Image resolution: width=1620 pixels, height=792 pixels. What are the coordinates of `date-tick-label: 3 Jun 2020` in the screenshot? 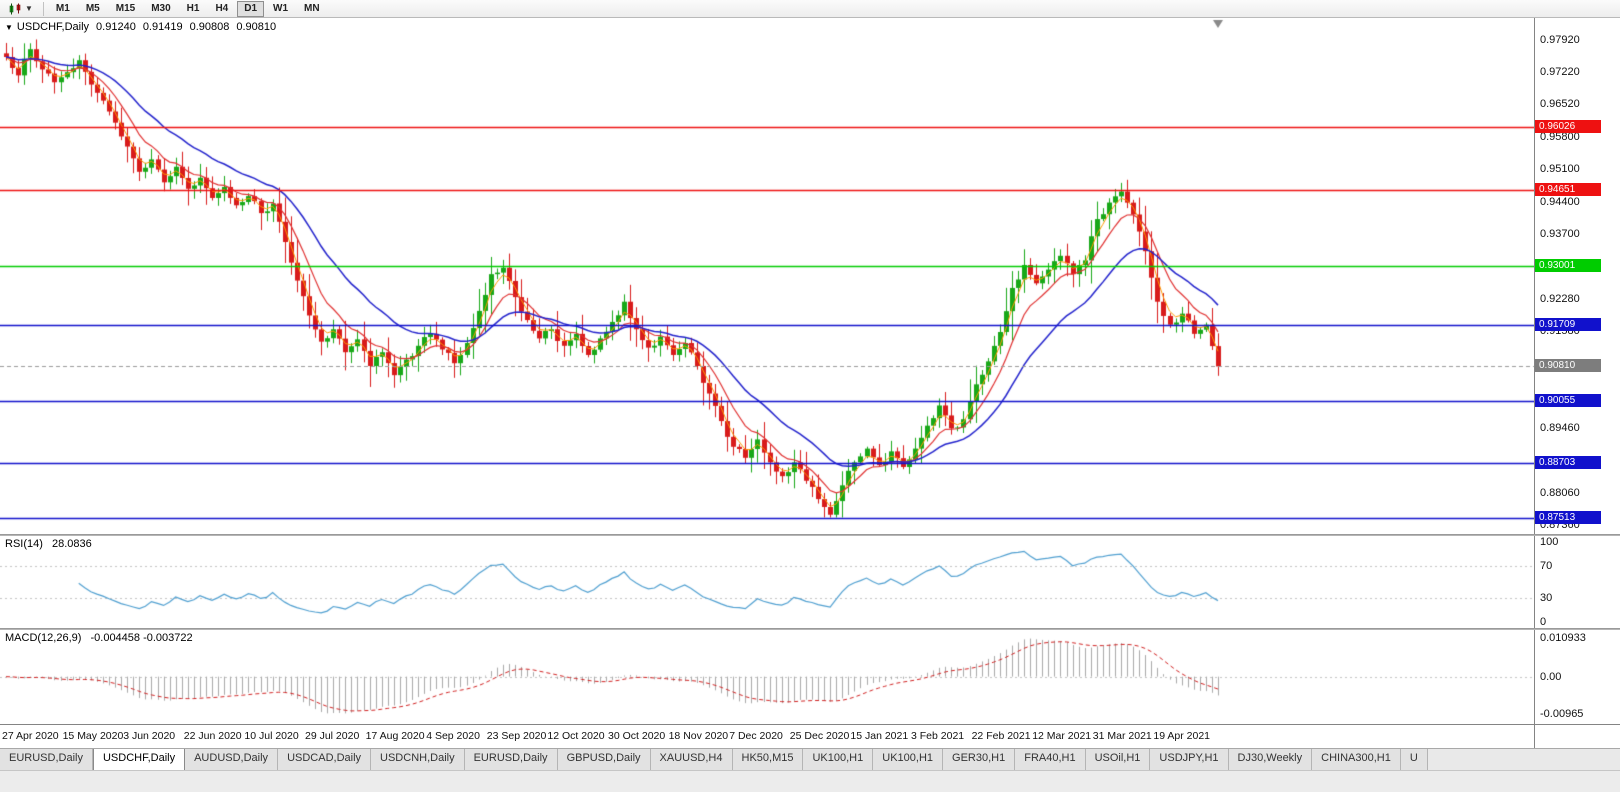 It's located at (149, 736).